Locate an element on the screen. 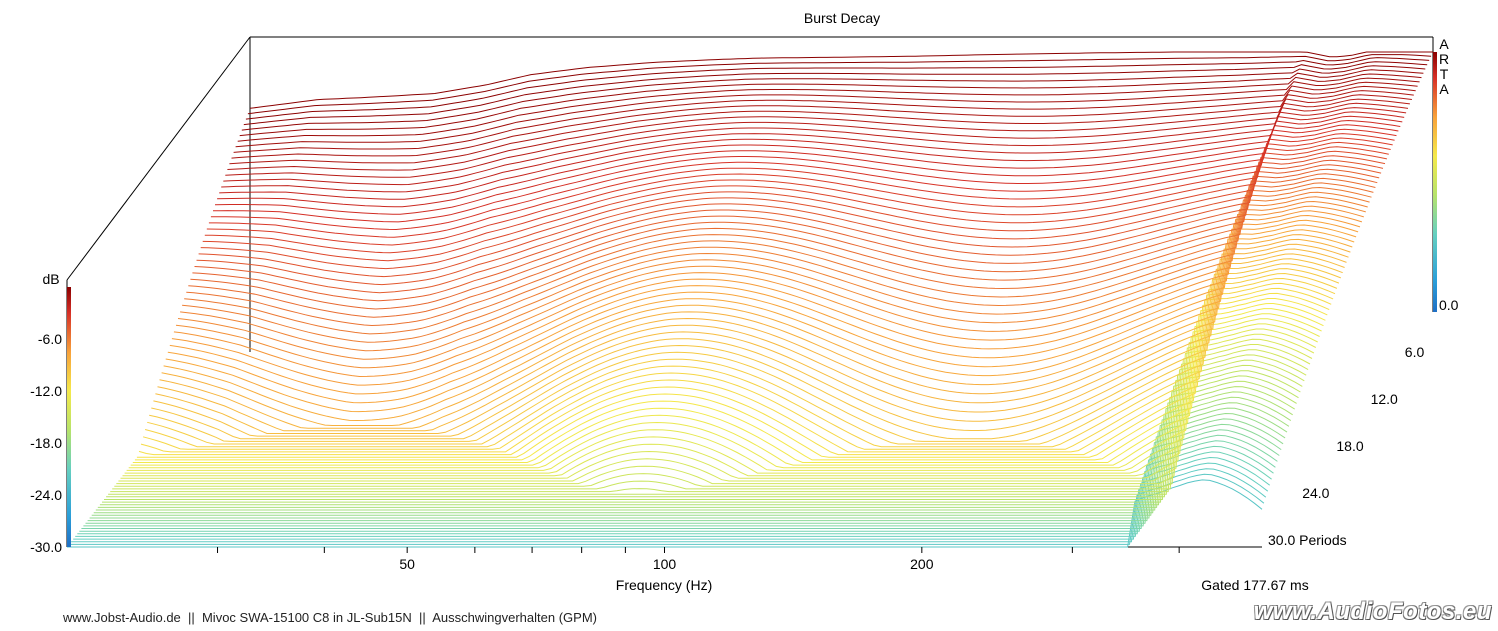 This screenshot has height=631, width=1498. period-tick-label: 12.0 is located at coordinates (1384, 399).